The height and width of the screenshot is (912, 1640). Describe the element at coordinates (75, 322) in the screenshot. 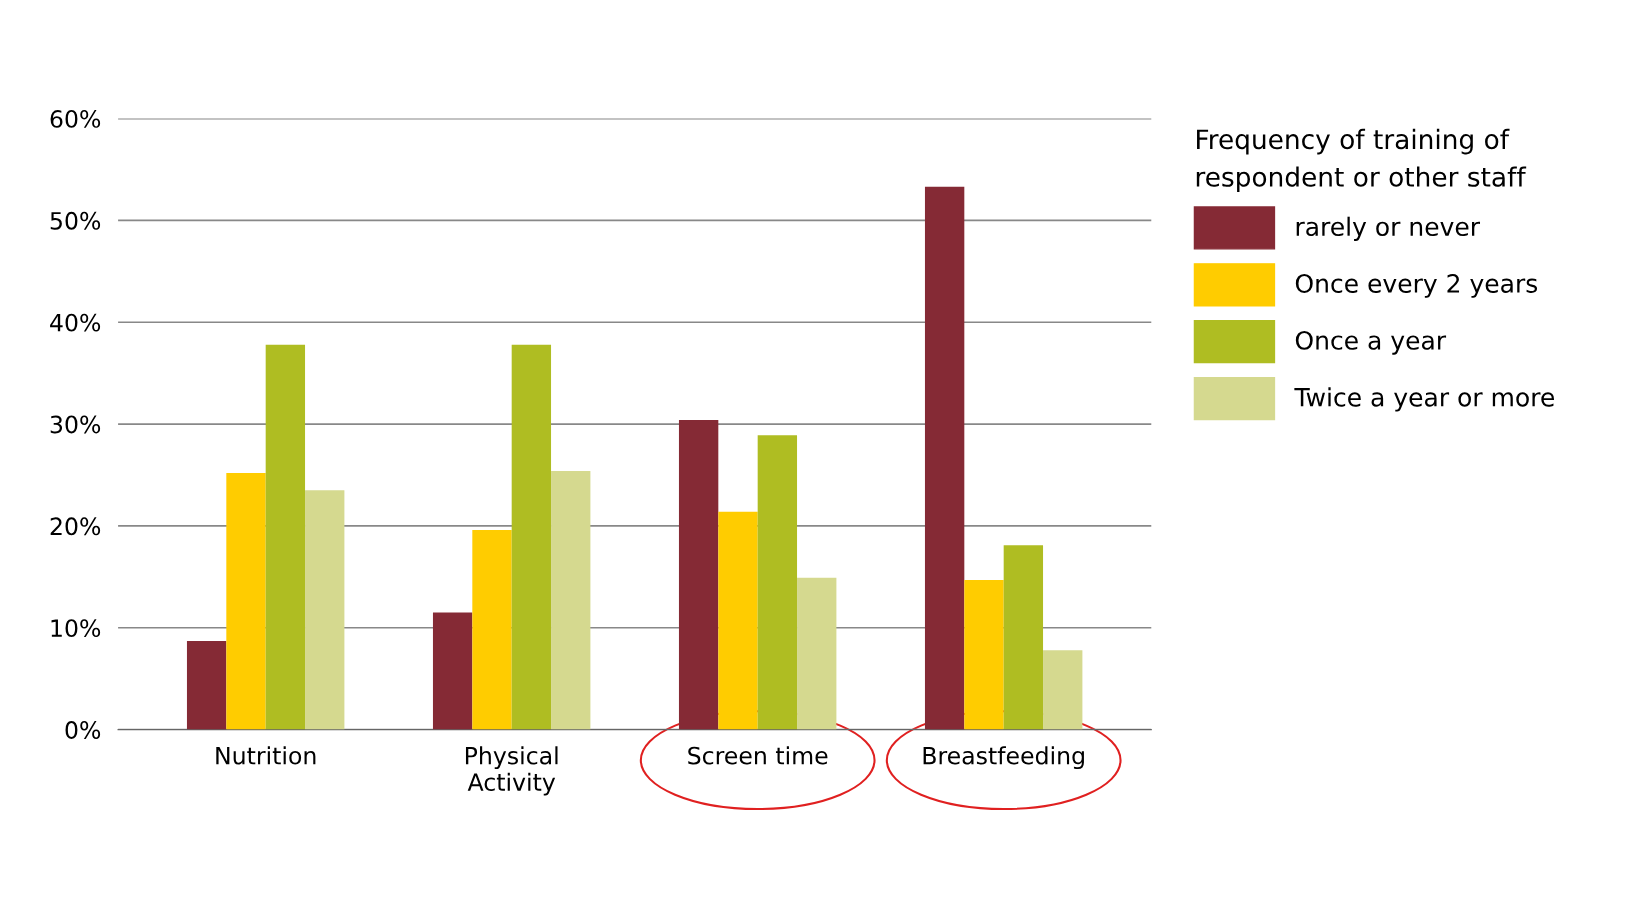

I see `y-tick-label: 40%` at that location.